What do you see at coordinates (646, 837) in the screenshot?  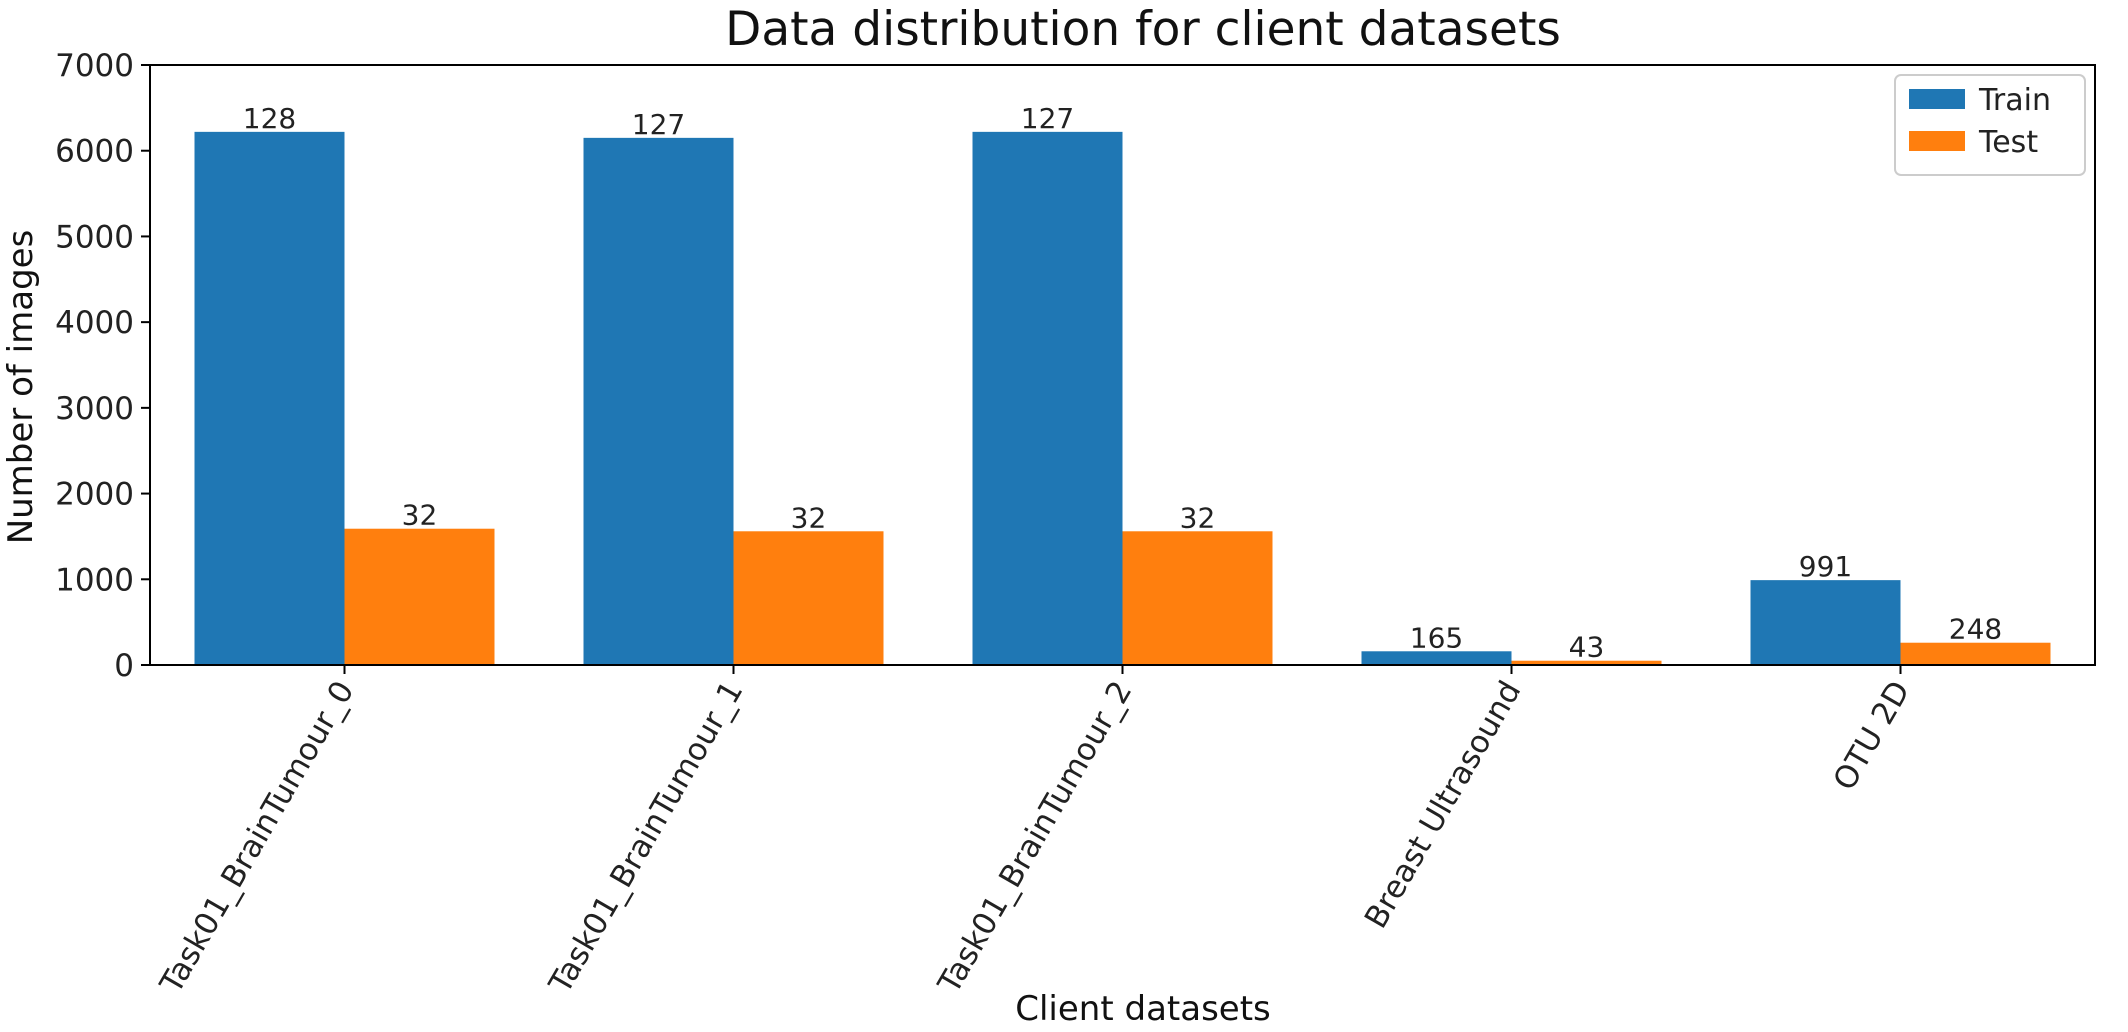 I see `x-tick-label: Task01_BrainTumour_1` at bounding box center [646, 837].